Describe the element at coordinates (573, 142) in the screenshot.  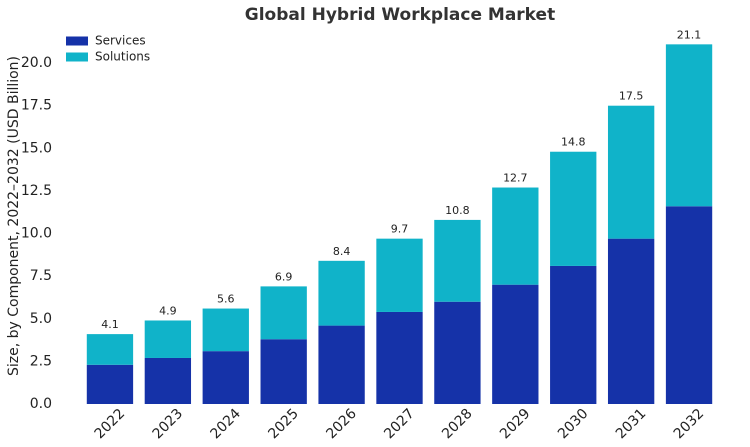
I see `total-label: 14.8` at that location.